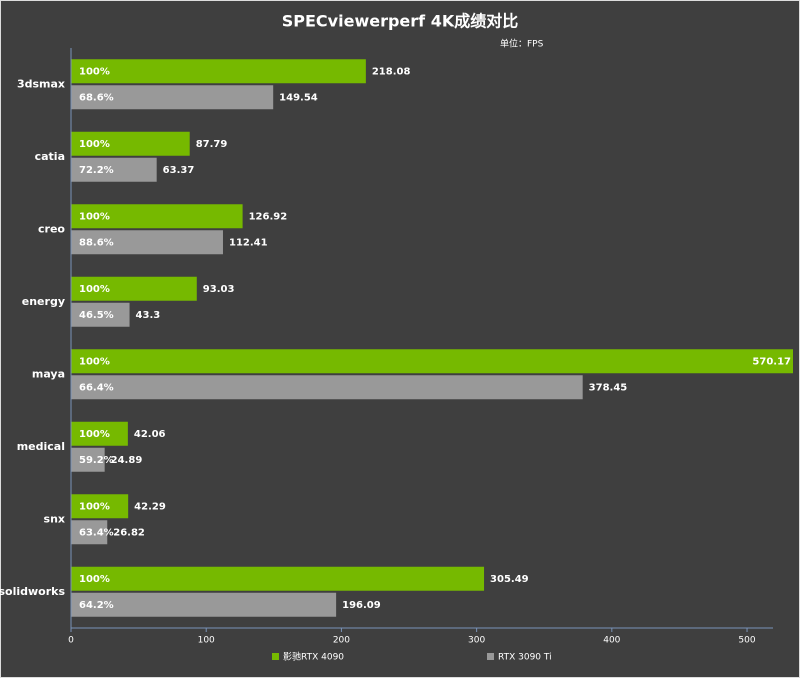 The width and height of the screenshot is (800, 678). Describe the element at coordinates (96, 532) in the screenshot. I see `share-label: 63.4%` at that location.